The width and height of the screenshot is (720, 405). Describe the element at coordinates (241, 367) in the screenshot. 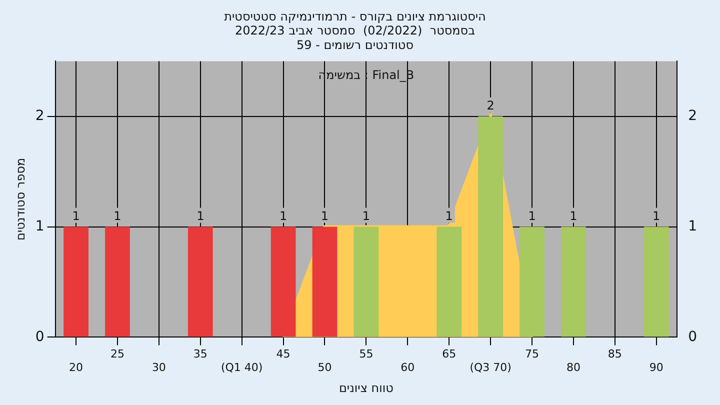

I see `x-tick-label: (Q1 40)` at that location.